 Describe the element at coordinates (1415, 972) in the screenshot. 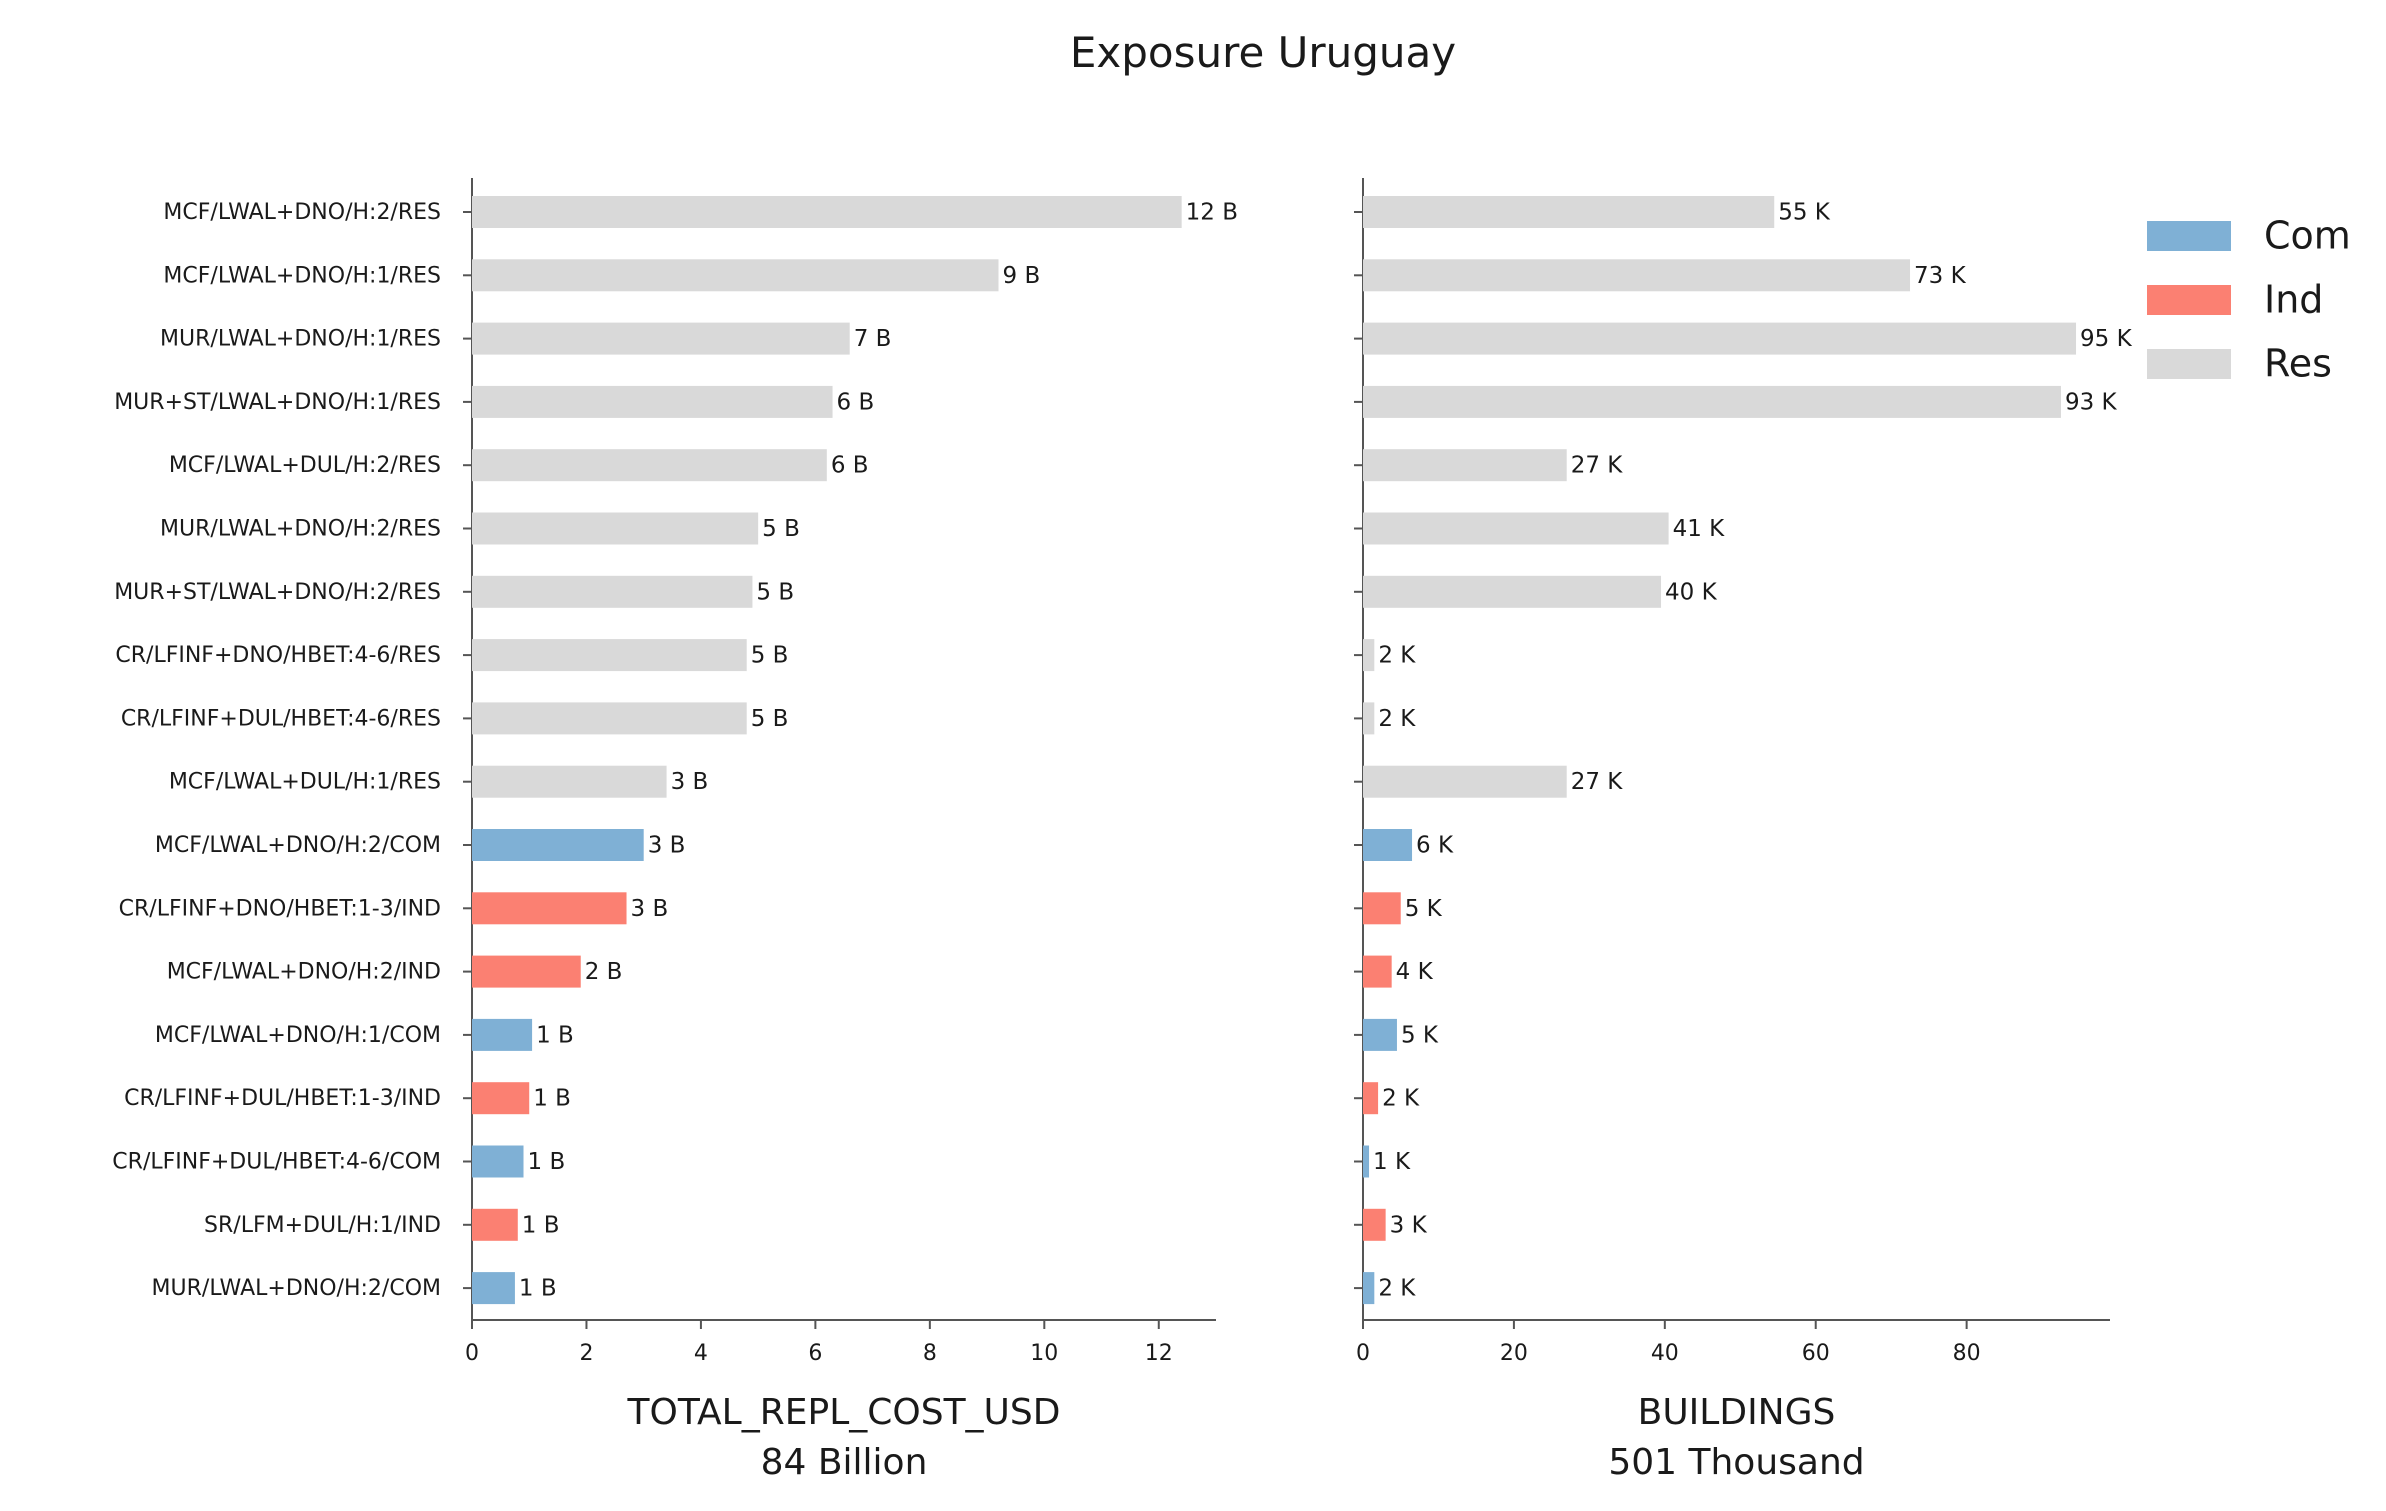

I see `data-label: 4 K` at that location.